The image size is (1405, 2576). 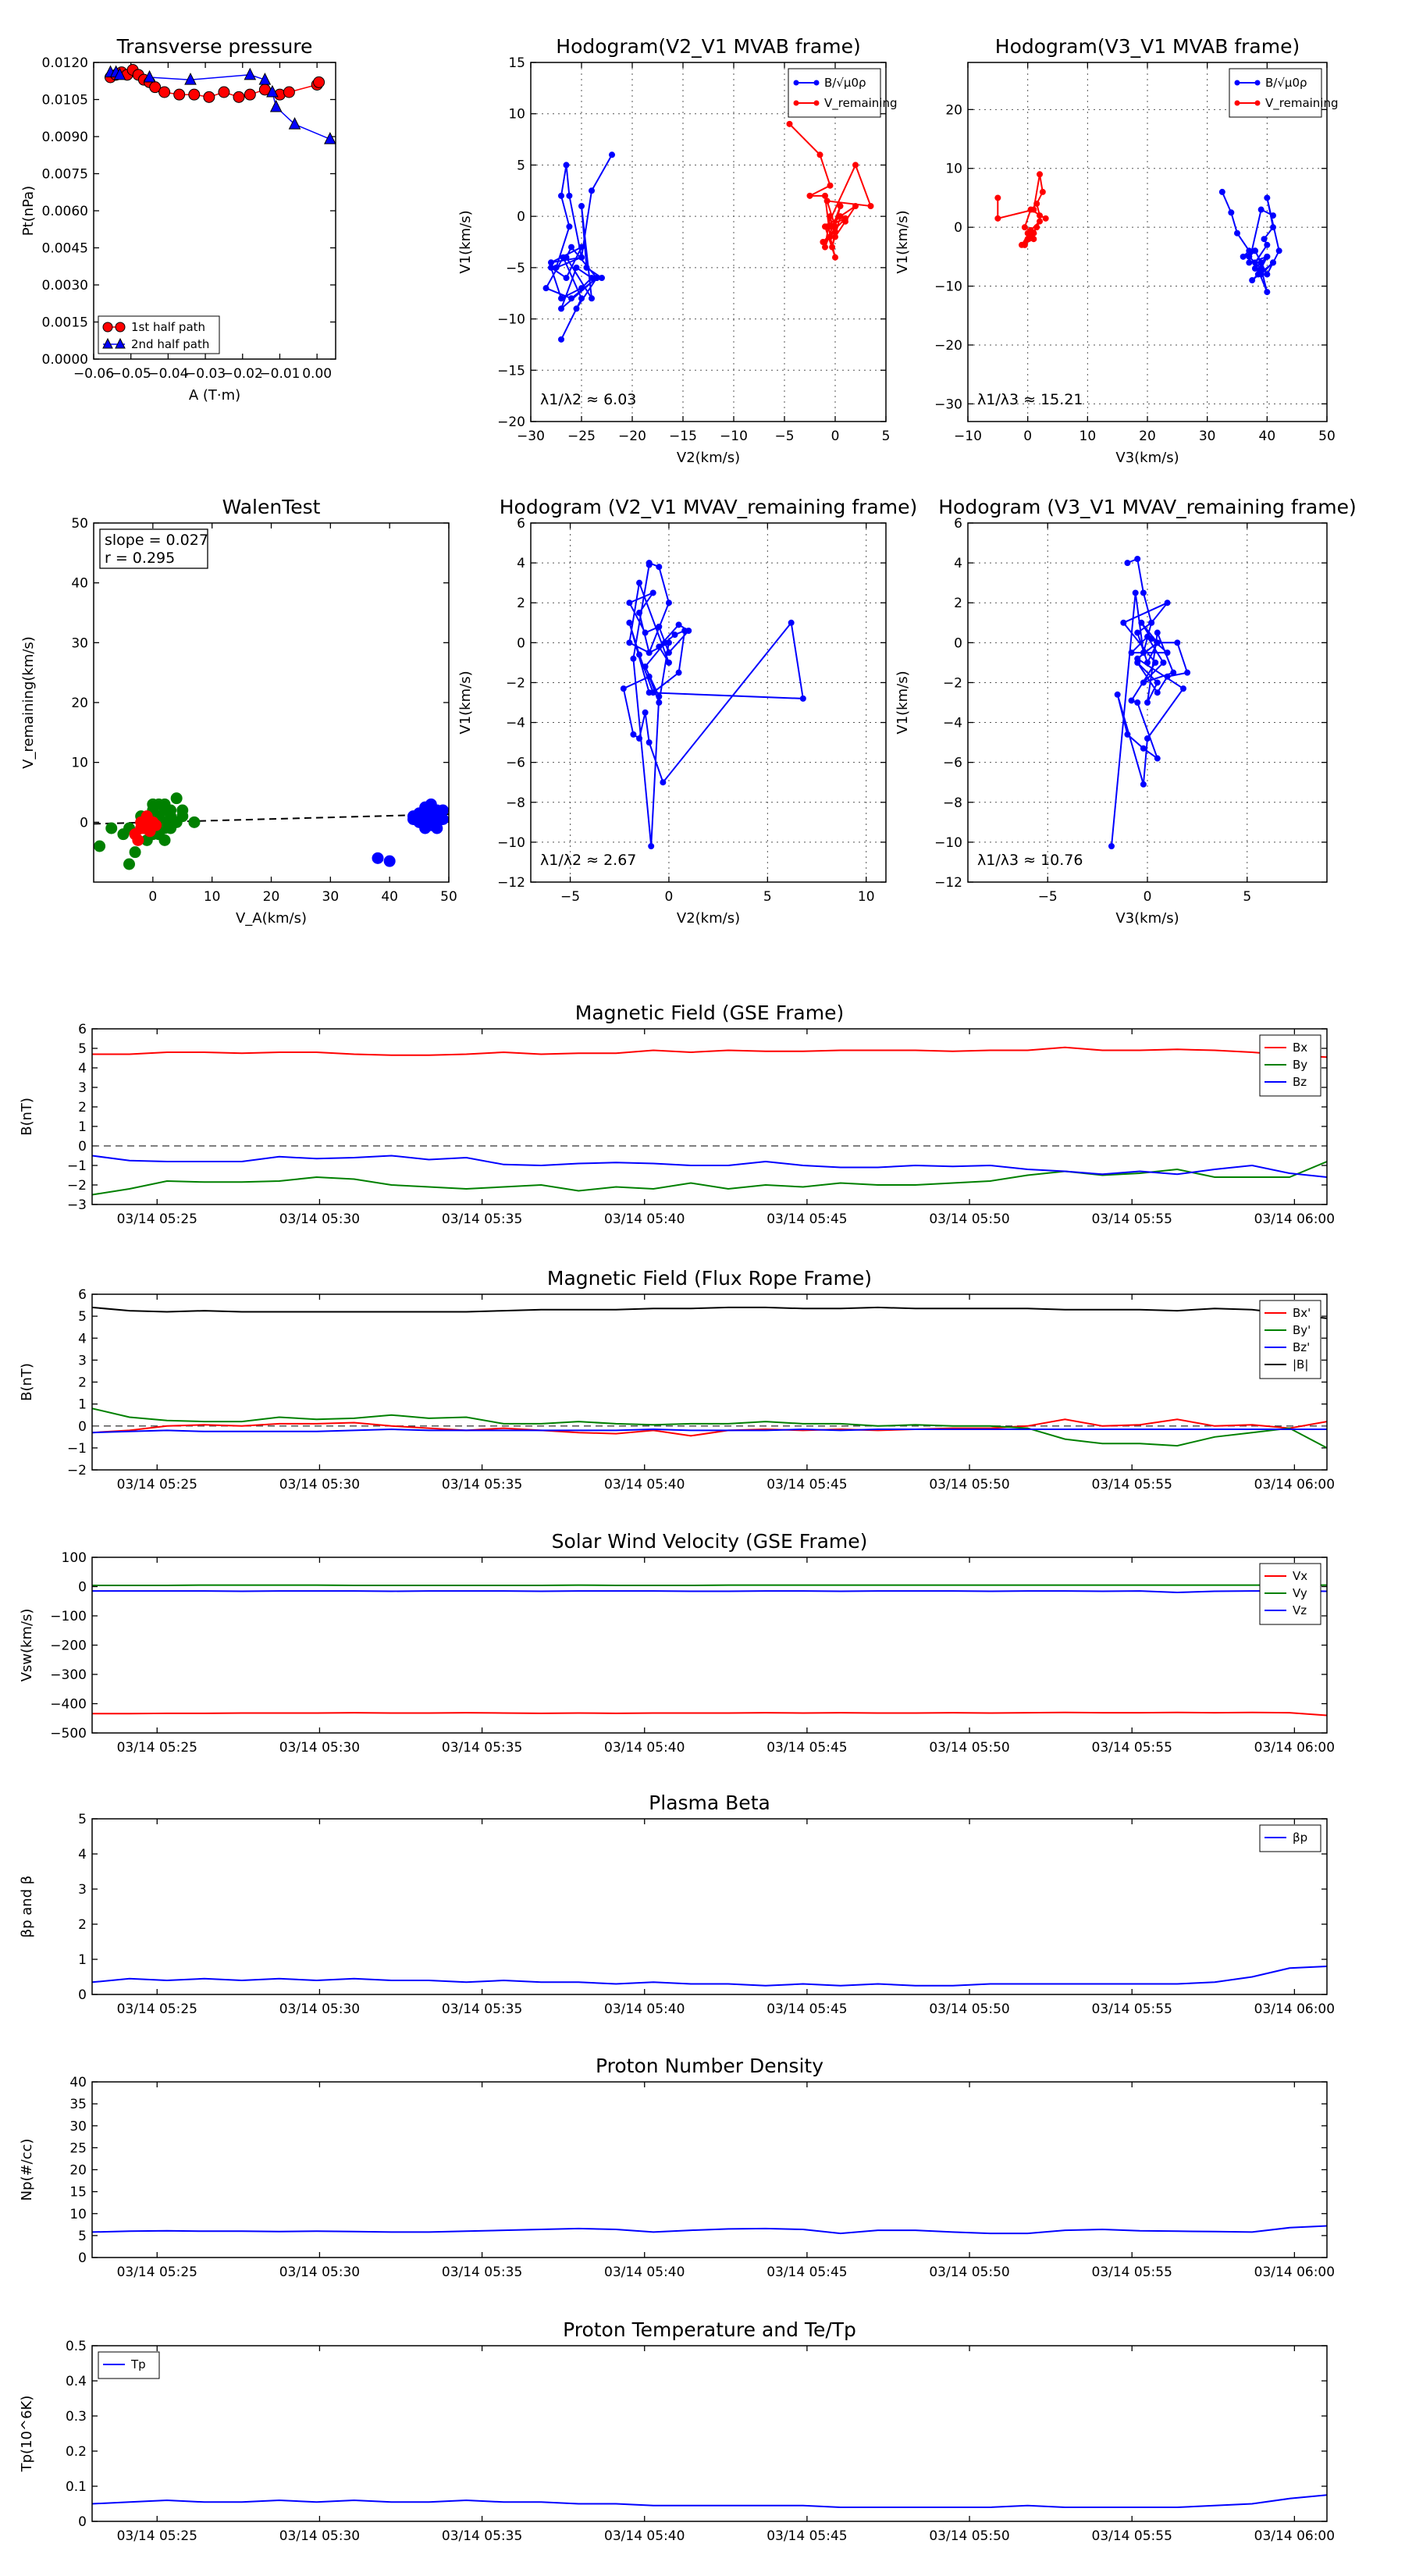 I want to click on x-tick-label: 03/14 05:25, so click(x=157, y=1748).